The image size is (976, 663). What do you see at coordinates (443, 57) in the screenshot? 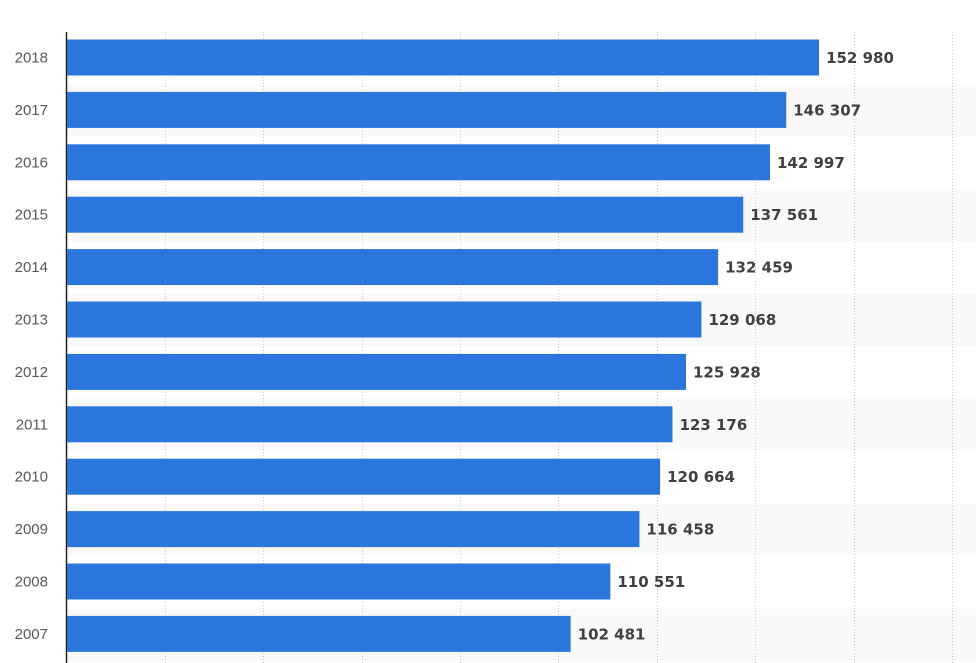
I see `bar-2018` at bounding box center [443, 57].